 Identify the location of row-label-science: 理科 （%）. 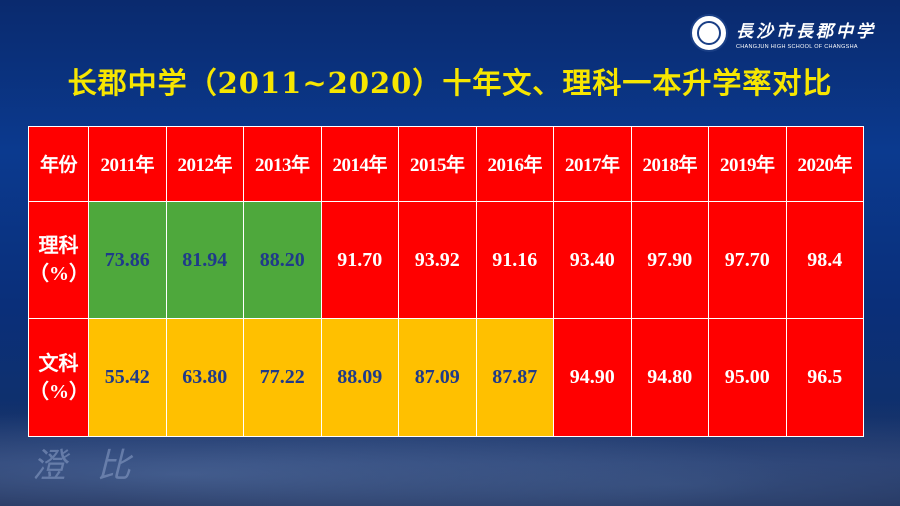
(58, 260).